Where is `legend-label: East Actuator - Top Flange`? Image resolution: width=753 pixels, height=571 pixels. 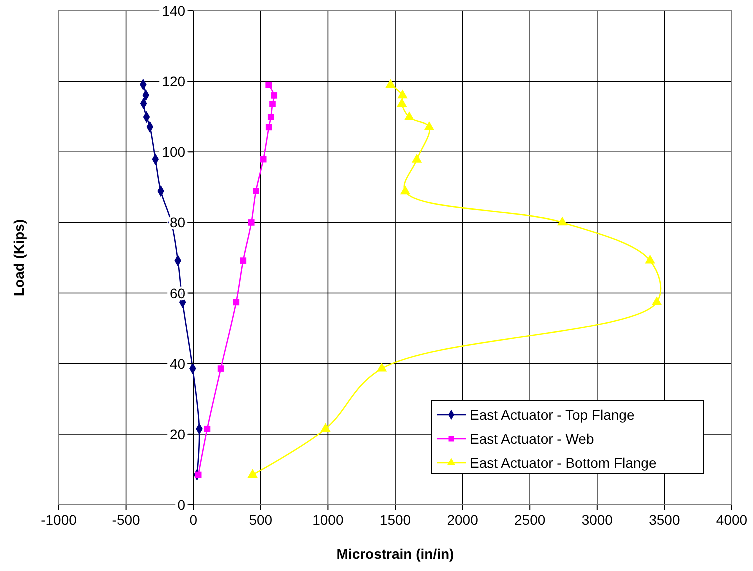
legend-label: East Actuator - Top Flange is located at coordinates (552, 415).